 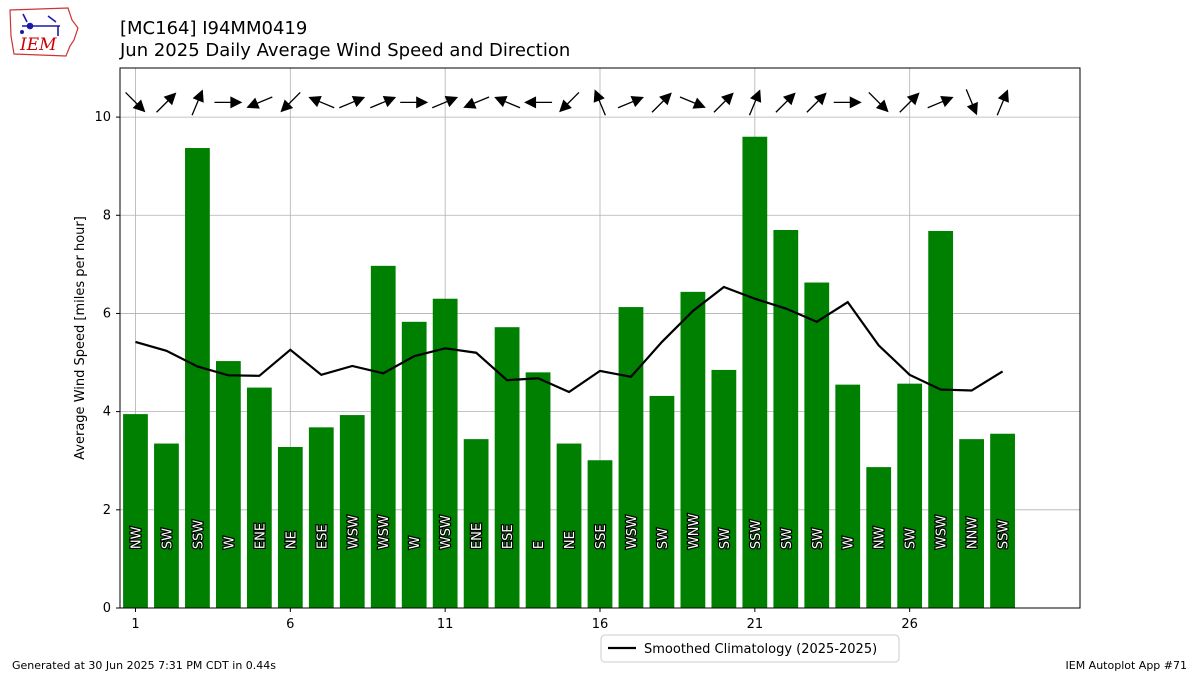 I want to click on direction-arrows, so click(x=567, y=102).